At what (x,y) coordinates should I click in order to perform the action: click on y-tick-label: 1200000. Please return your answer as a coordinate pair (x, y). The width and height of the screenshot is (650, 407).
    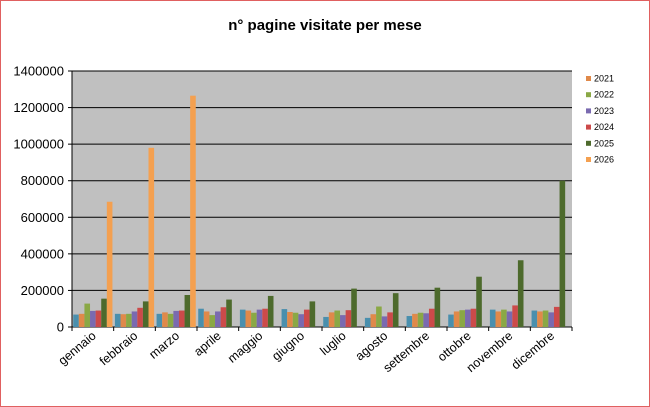
    Looking at the image, I should click on (38, 107).